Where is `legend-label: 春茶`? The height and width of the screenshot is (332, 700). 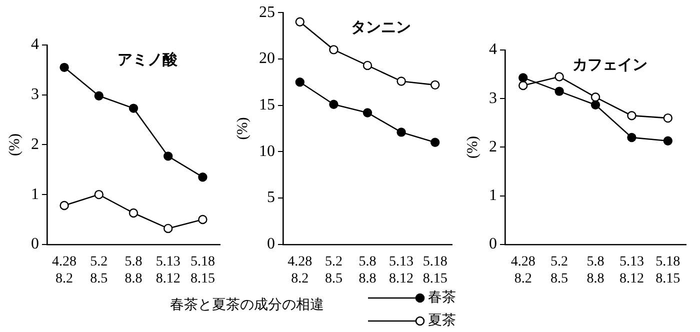
legend-label: 春茶 is located at coordinates (442, 298).